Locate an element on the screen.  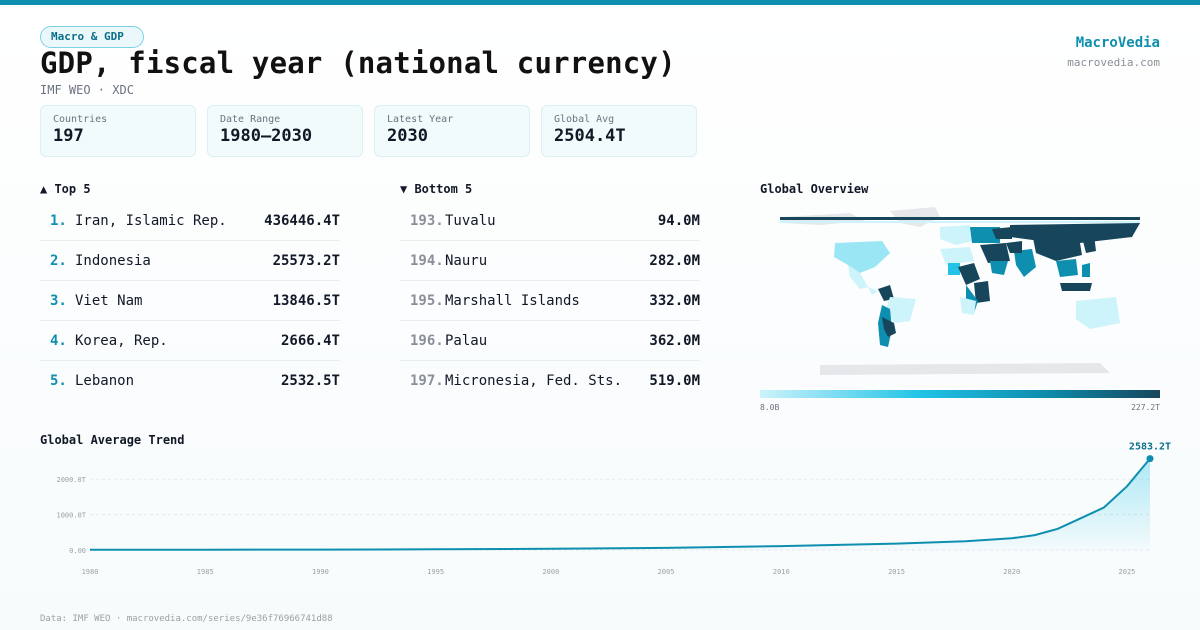
country-value: 436446.4T is located at coordinates (302, 221).